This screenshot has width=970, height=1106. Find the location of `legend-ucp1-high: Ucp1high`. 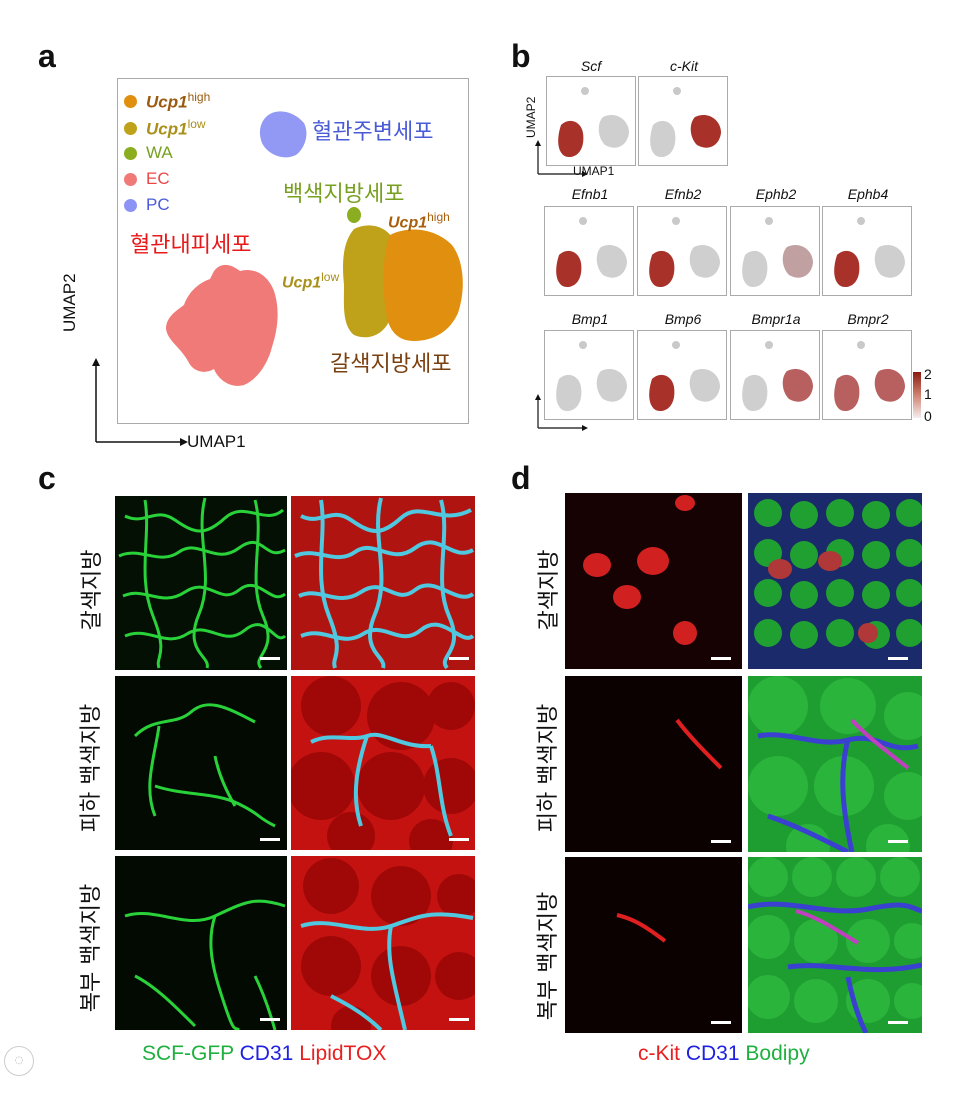

legend-ucp1-high: Ucp1high is located at coordinates (167, 101).